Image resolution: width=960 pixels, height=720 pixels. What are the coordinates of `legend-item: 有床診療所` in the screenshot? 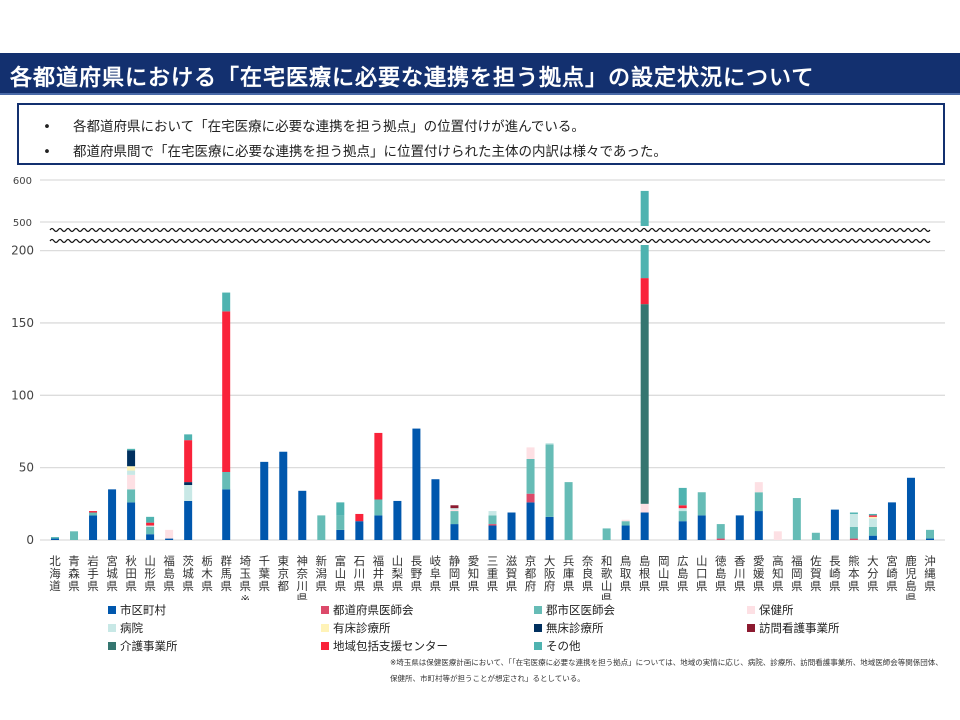 It's located at (427, 627).